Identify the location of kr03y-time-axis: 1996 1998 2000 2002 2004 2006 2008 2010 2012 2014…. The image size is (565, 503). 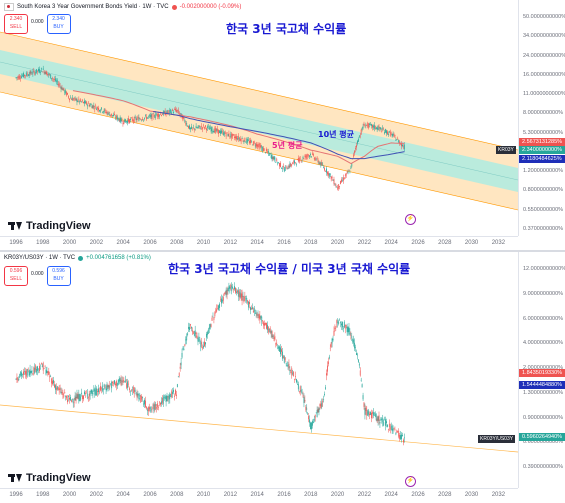
(259, 243).